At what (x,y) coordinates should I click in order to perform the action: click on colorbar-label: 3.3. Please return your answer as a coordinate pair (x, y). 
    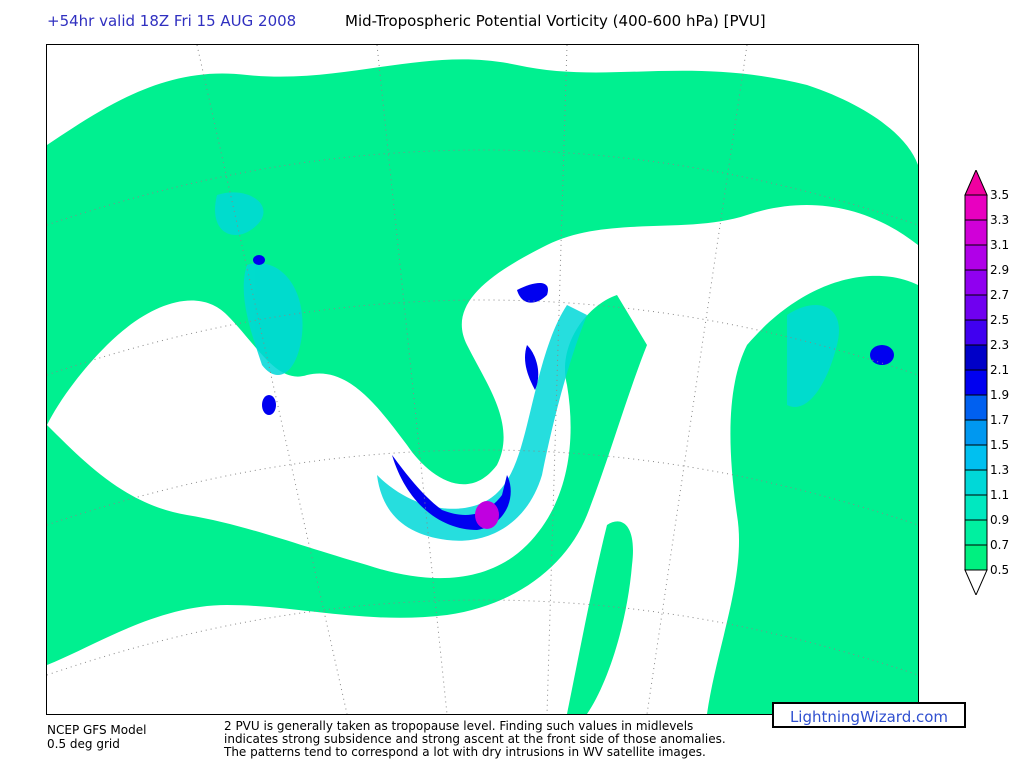
    Looking at the image, I should click on (1000, 220).